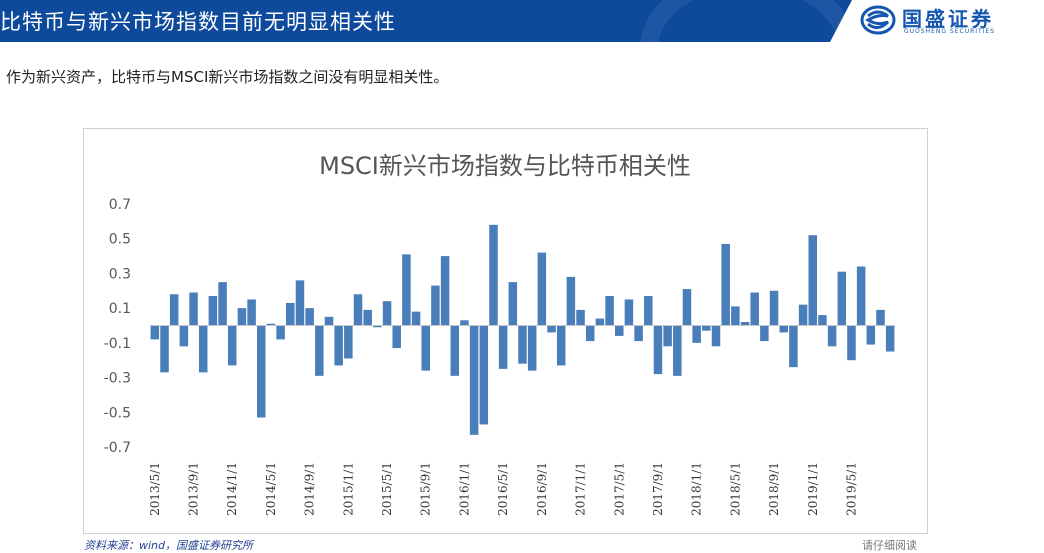 Image resolution: width=1044 pixels, height=553 pixels. What do you see at coordinates (117, 344) in the screenshot?
I see `y-tick-label-4: -0.1` at bounding box center [117, 344].